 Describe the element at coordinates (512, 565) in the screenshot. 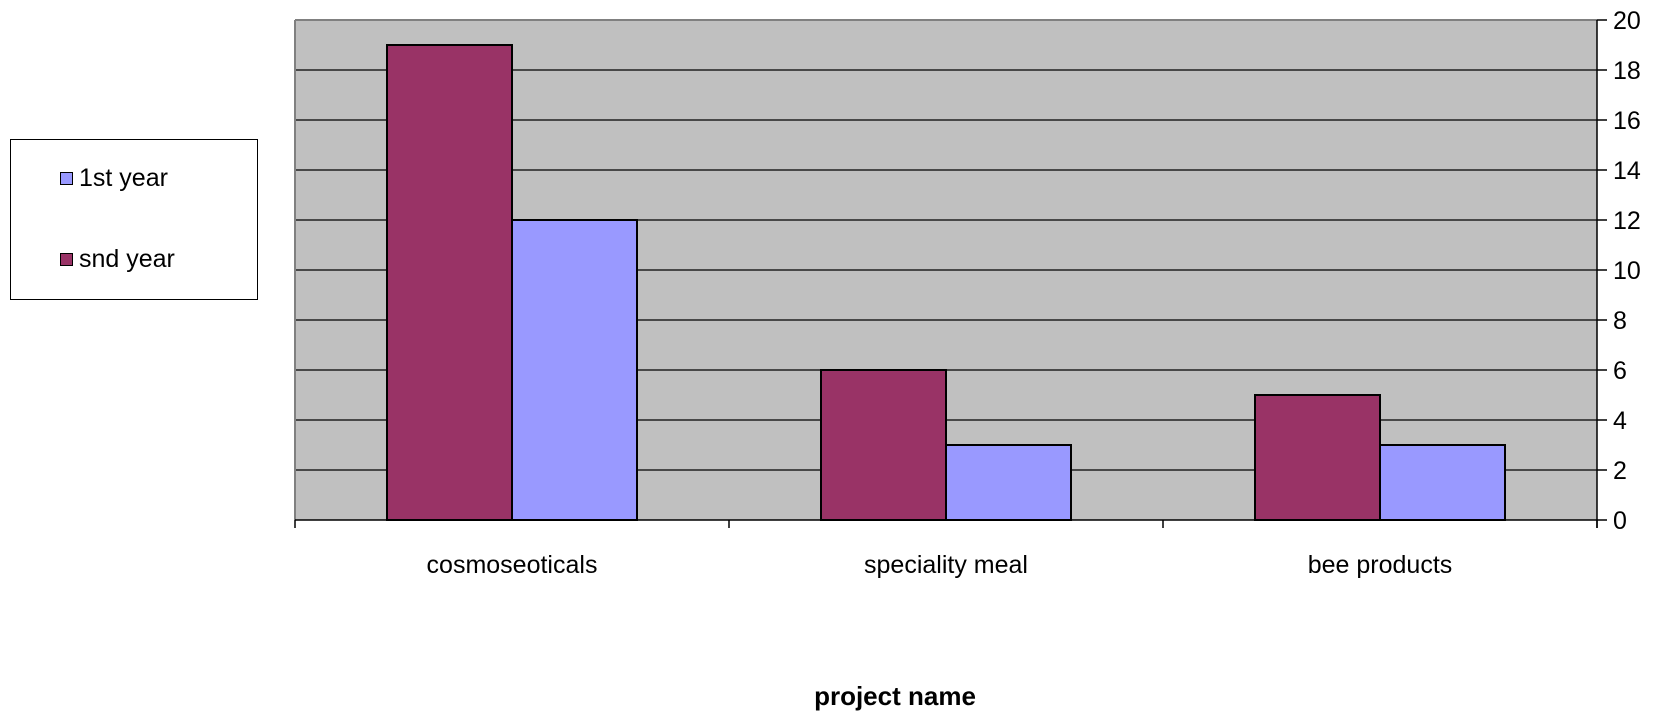

I see `x-tick-label: cosmoseoticals` at that location.